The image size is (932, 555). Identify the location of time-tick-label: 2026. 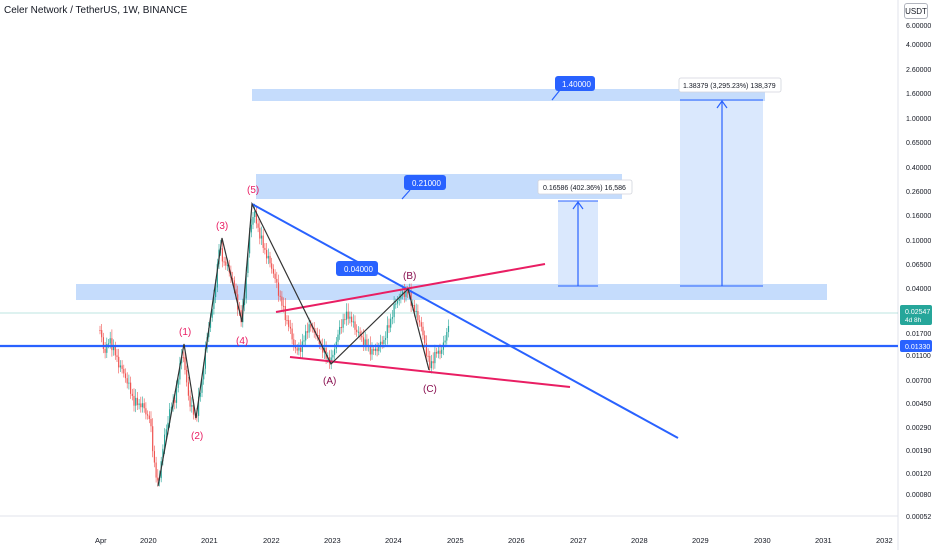
(516, 540).